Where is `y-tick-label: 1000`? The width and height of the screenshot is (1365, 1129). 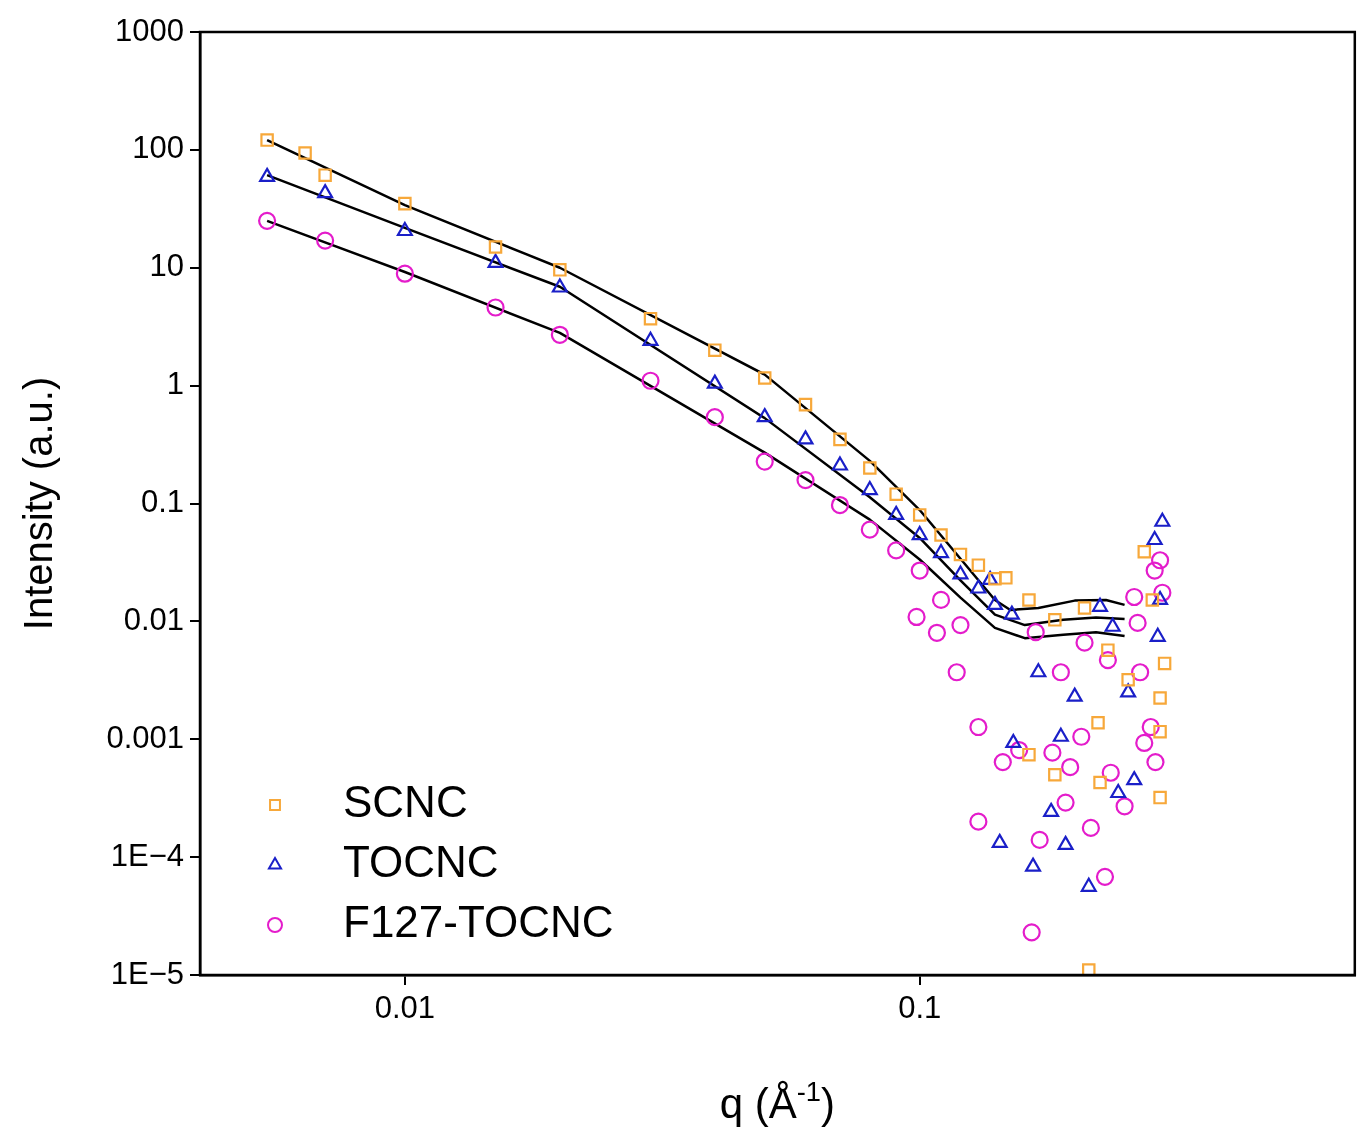
y-tick-label: 1000 is located at coordinates (149, 30).